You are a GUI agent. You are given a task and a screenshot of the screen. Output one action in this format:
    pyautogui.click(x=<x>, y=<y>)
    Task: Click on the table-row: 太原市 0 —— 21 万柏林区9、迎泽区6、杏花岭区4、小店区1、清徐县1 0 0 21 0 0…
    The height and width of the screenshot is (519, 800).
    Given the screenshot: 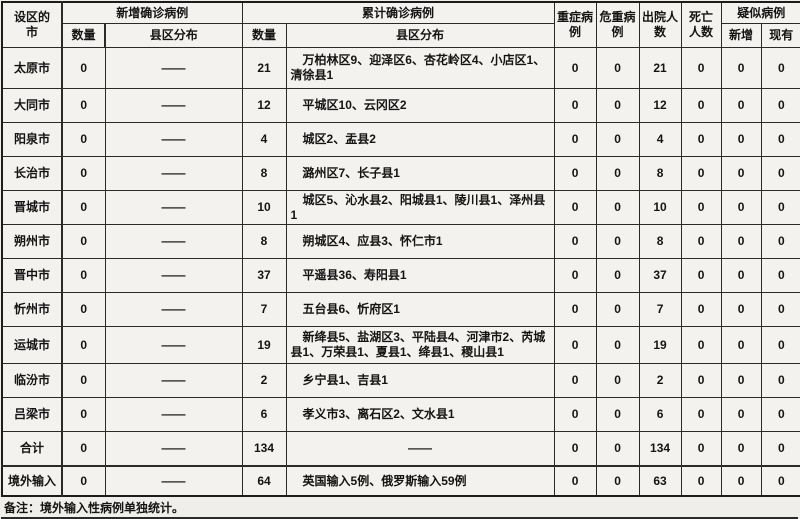 What is the action you would take?
    pyautogui.click(x=400, y=68)
    